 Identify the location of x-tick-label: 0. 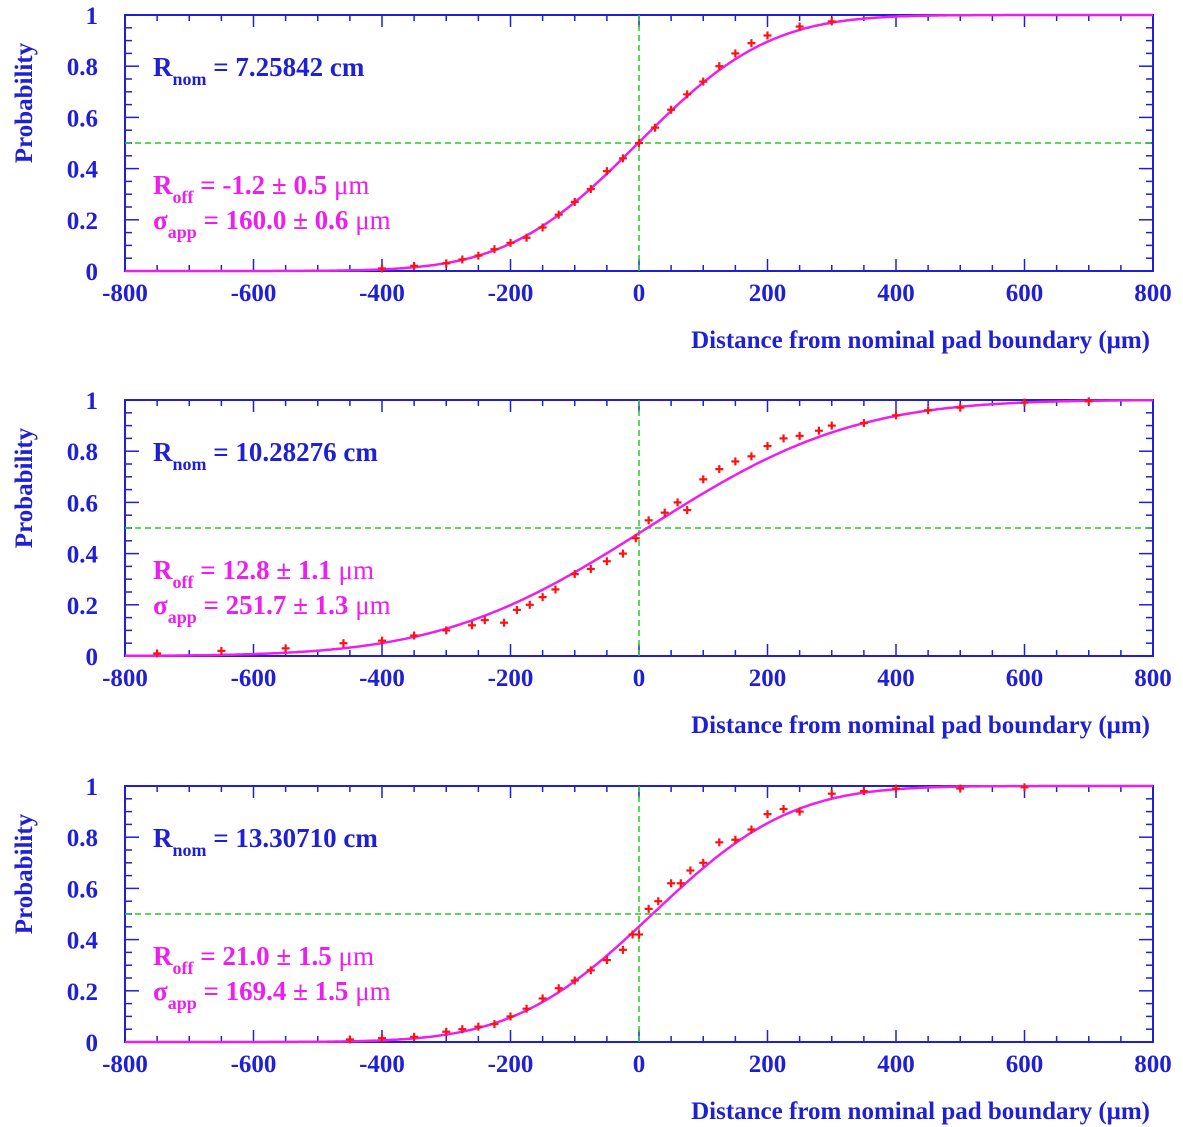
(639, 1064).